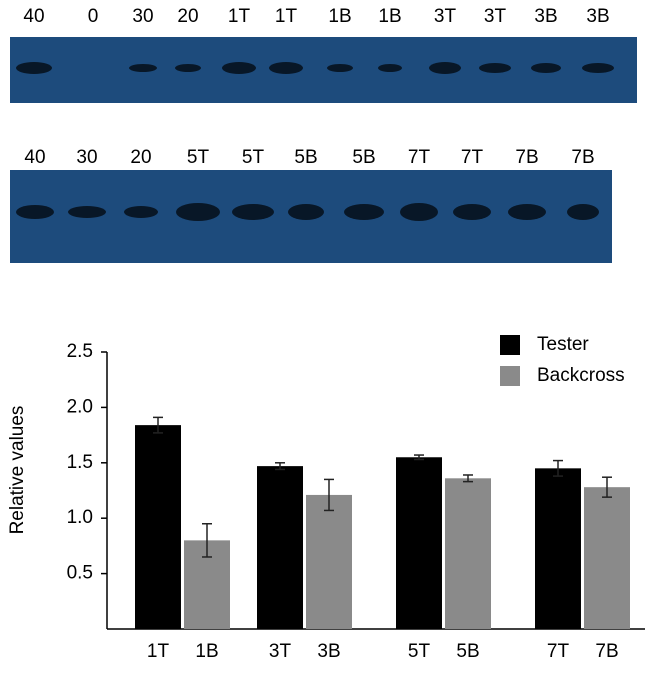 This screenshot has width=652, height=674. I want to click on lane-label: 0, so click(93, 16).